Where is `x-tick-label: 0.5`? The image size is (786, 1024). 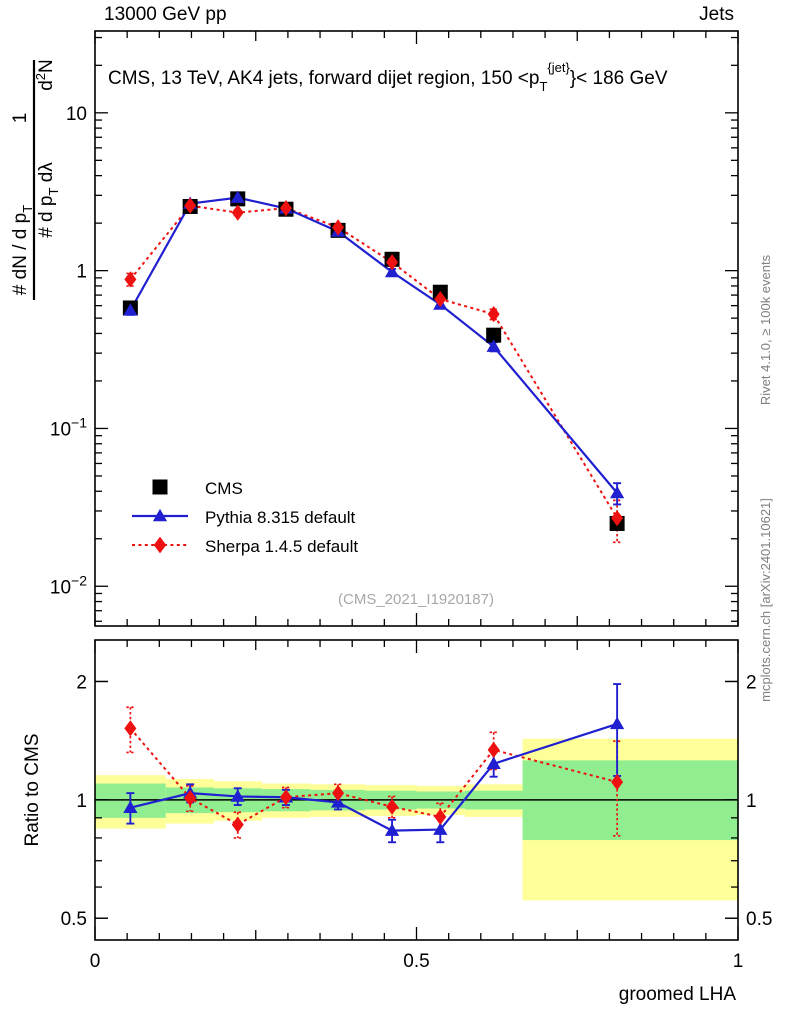 x-tick-label: 0.5 is located at coordinates (416, 961).